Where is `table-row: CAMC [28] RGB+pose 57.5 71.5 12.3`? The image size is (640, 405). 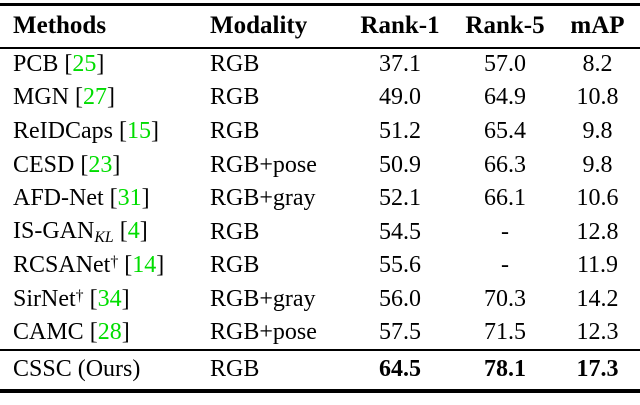 table-row: CAMC [28] RGB+pose 57.5 71.5 12.3 is located at coordinates (320, 333).